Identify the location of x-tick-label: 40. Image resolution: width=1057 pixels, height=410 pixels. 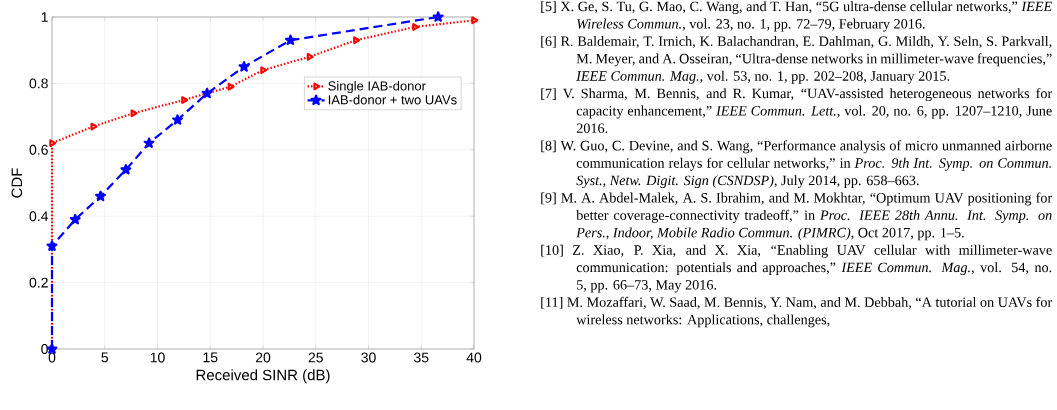
(474, 357).